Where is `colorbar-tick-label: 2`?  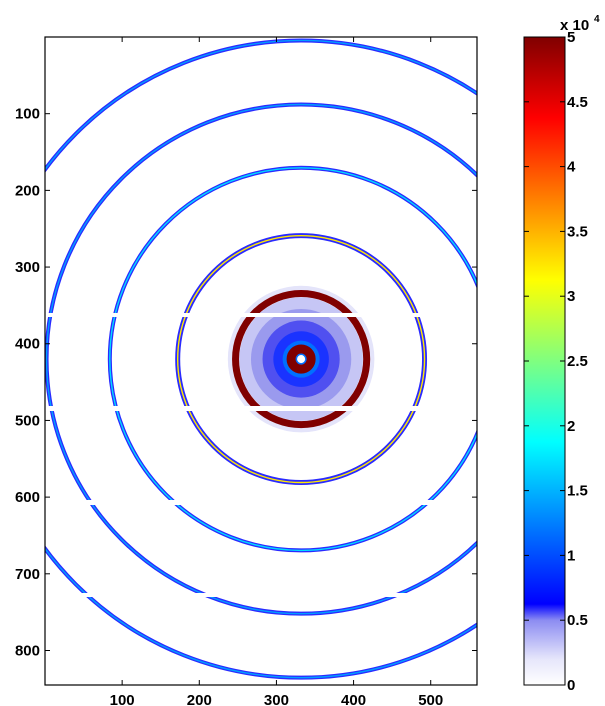 colorbar-tick-label: 2 is located at coordinates (571, 426).